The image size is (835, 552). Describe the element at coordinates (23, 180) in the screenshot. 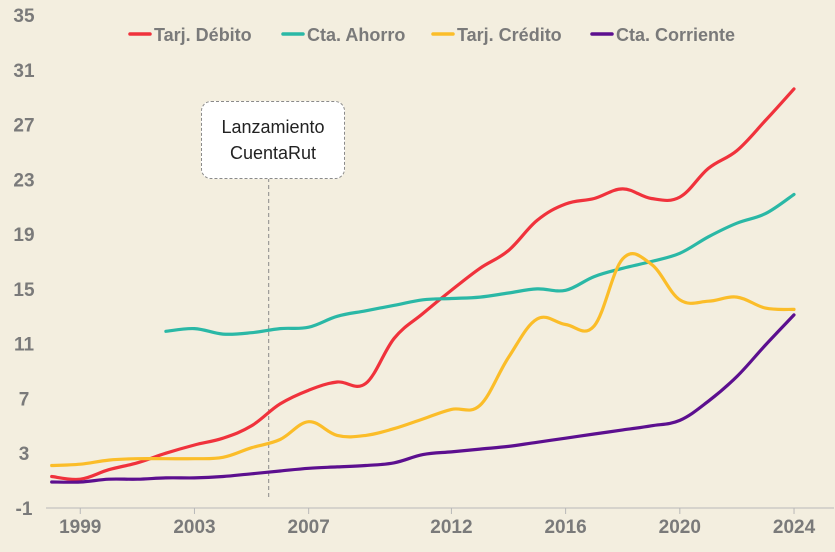

I see `y-tick-label: 23` at that location.